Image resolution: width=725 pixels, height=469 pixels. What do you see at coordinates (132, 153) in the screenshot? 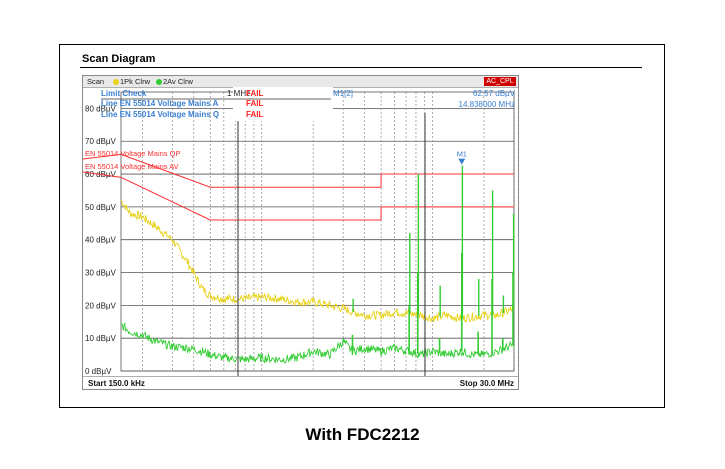
I see `qp-limit-label: EN 55014 Voltage Mains QP` at bounding box center [132, 153].